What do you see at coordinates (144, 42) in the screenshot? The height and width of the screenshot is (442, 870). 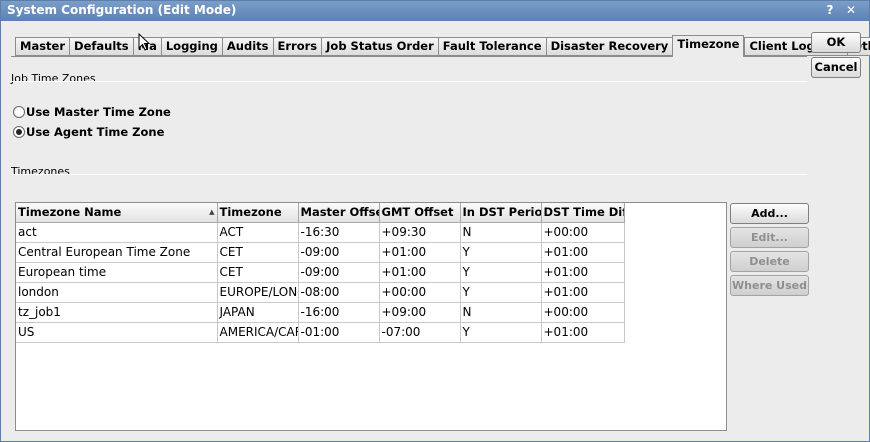 I see `mouse-pointer-icon` at bounding box center [144, 42].